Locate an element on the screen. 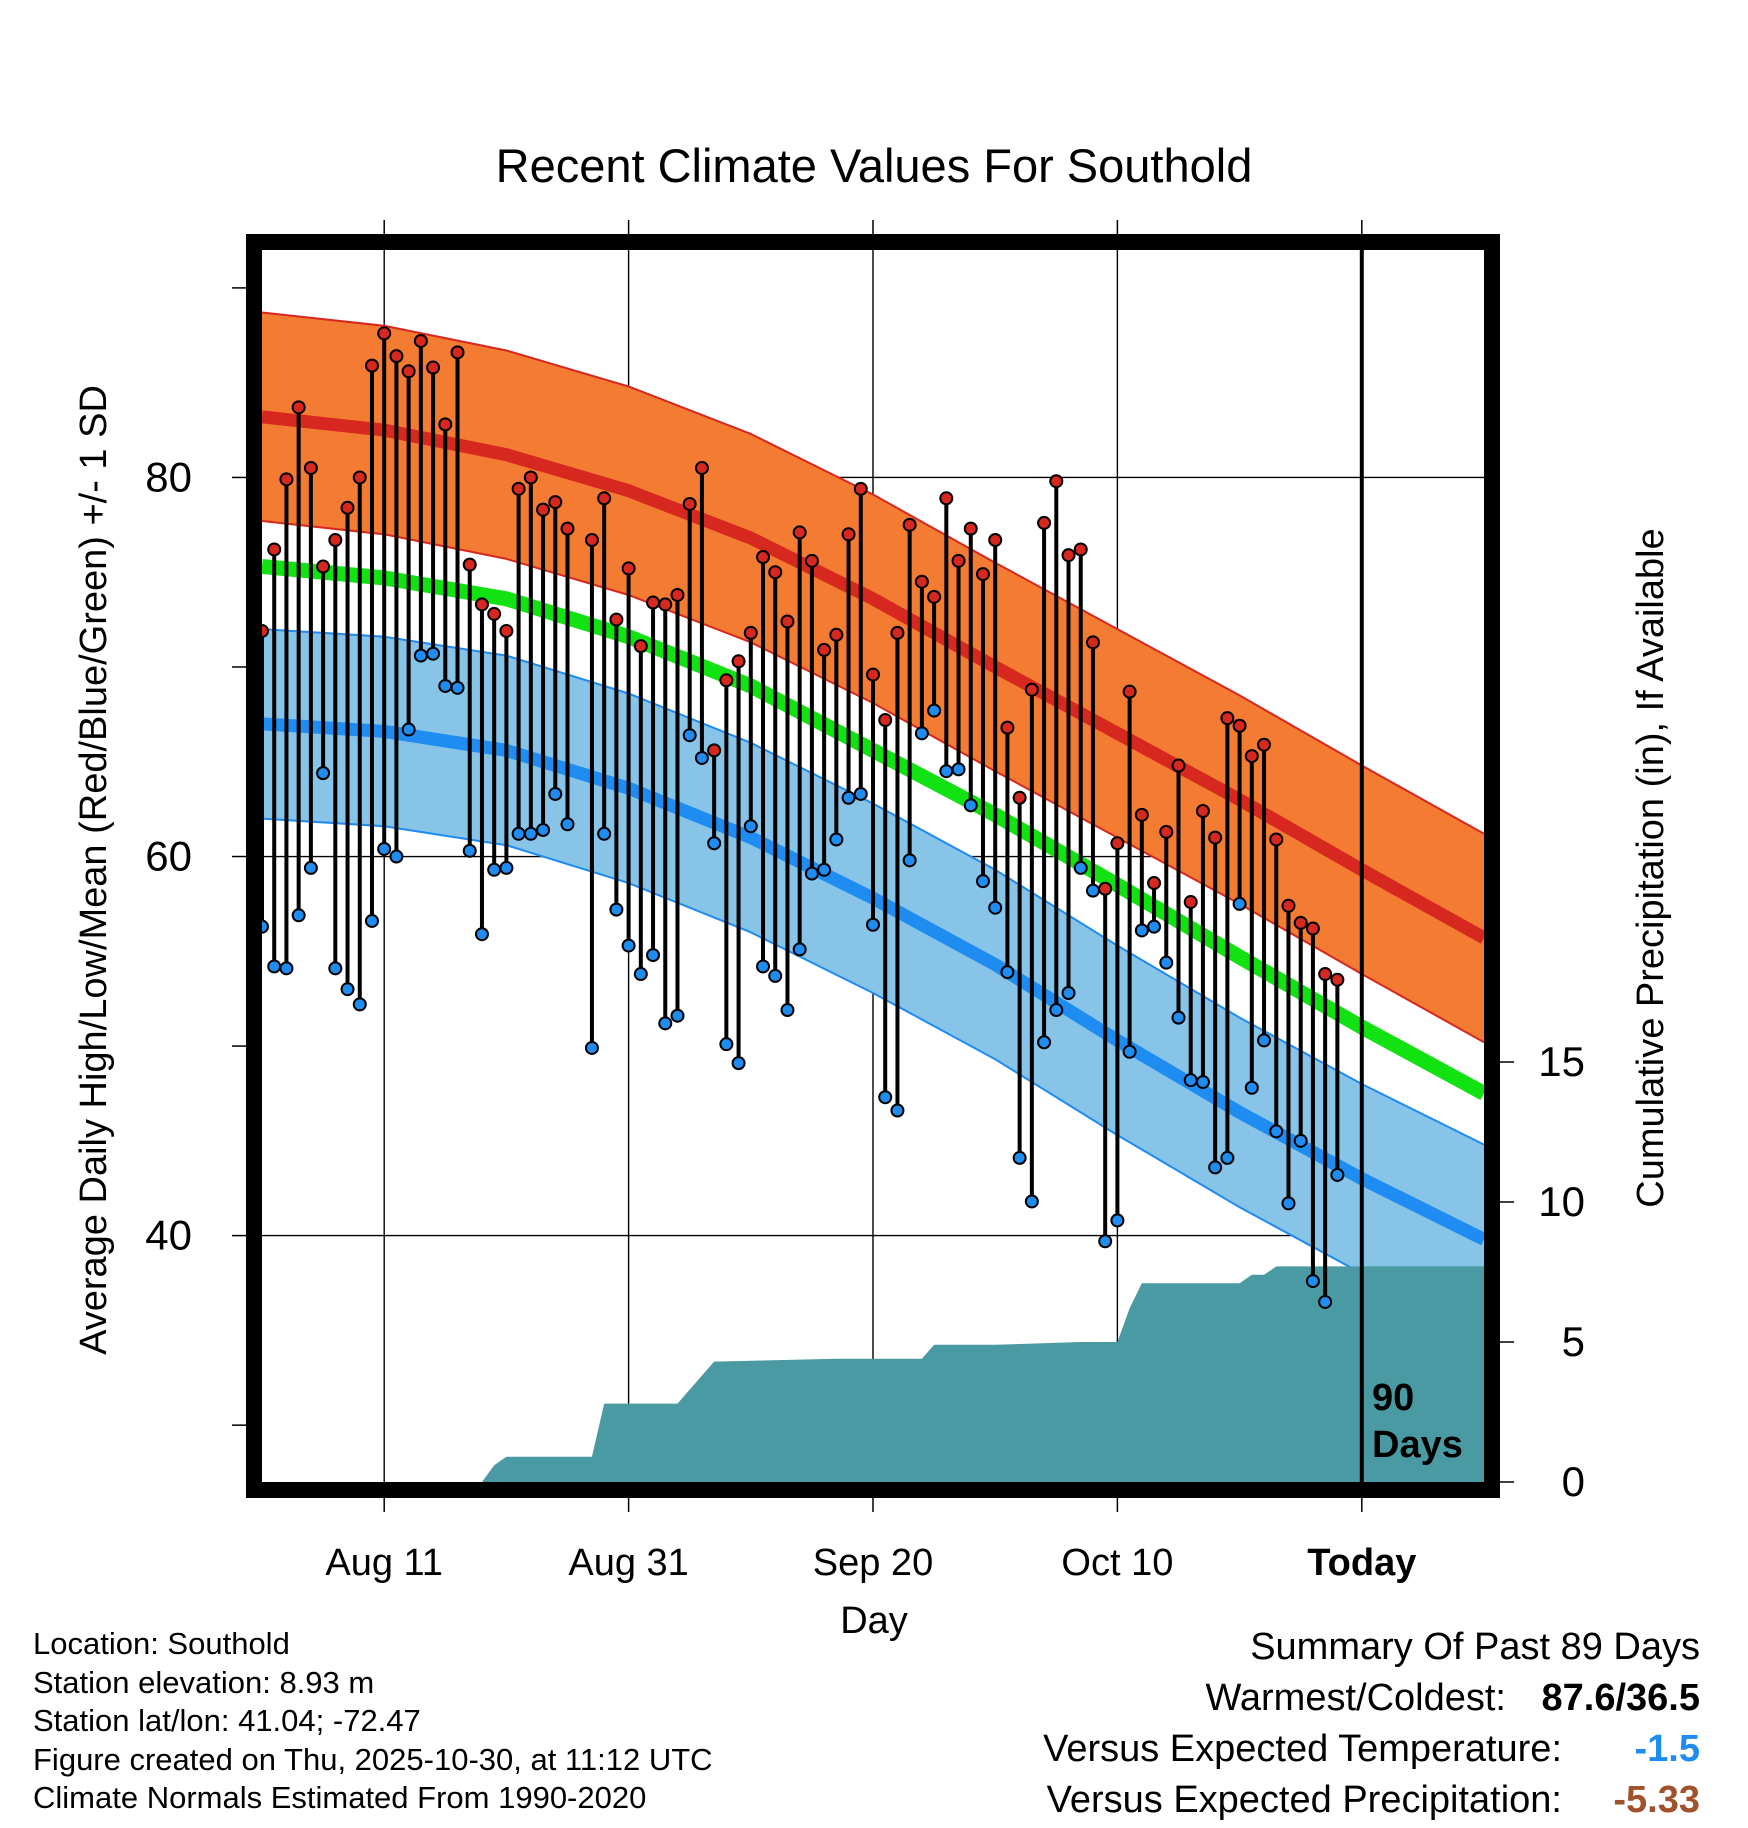 The image size is (1748, 1828). summary-temp-row: Versus Expected Temperature: -1.5 is located at coordinates (1371, 1749).